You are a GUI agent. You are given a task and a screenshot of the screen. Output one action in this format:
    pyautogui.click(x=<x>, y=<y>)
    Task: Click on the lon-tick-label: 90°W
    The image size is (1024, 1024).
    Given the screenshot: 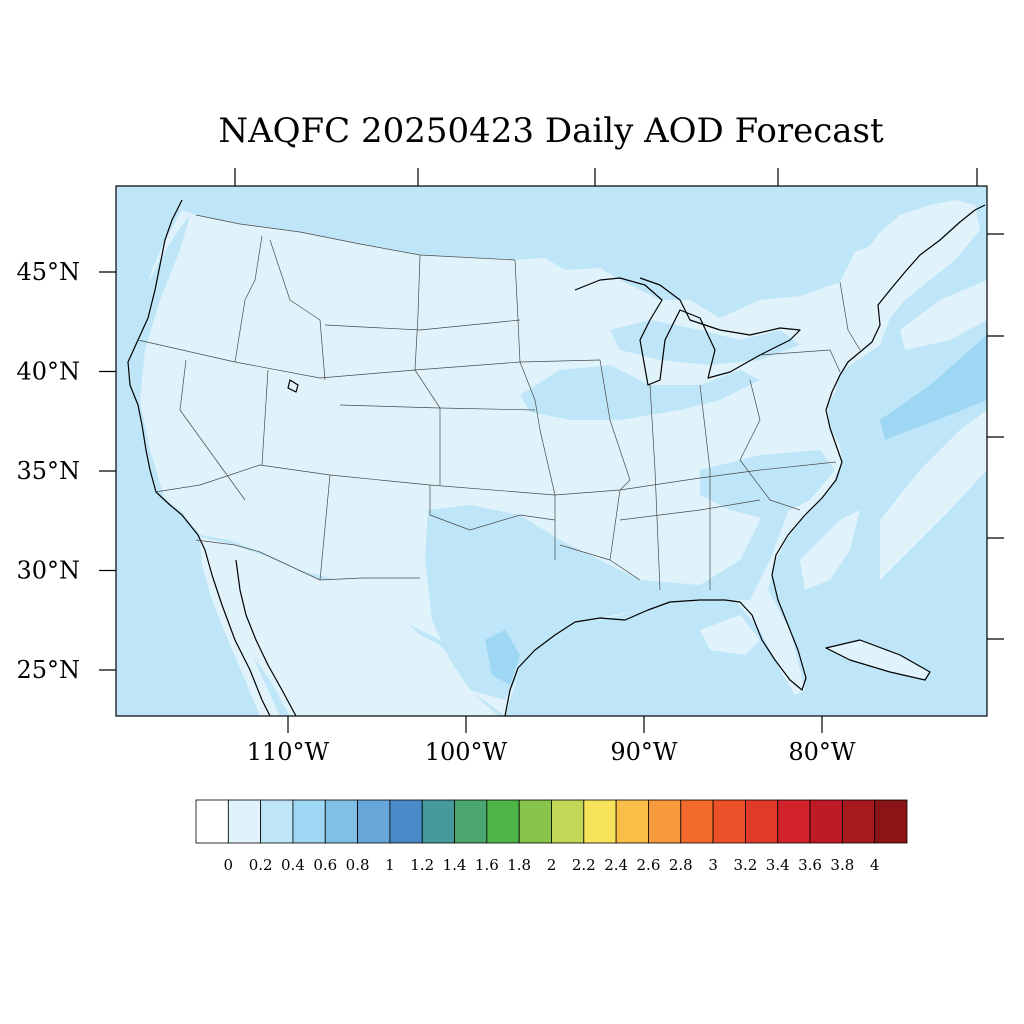 What is the action you would take?
    pyautogui.click(x=644, y=752)
    